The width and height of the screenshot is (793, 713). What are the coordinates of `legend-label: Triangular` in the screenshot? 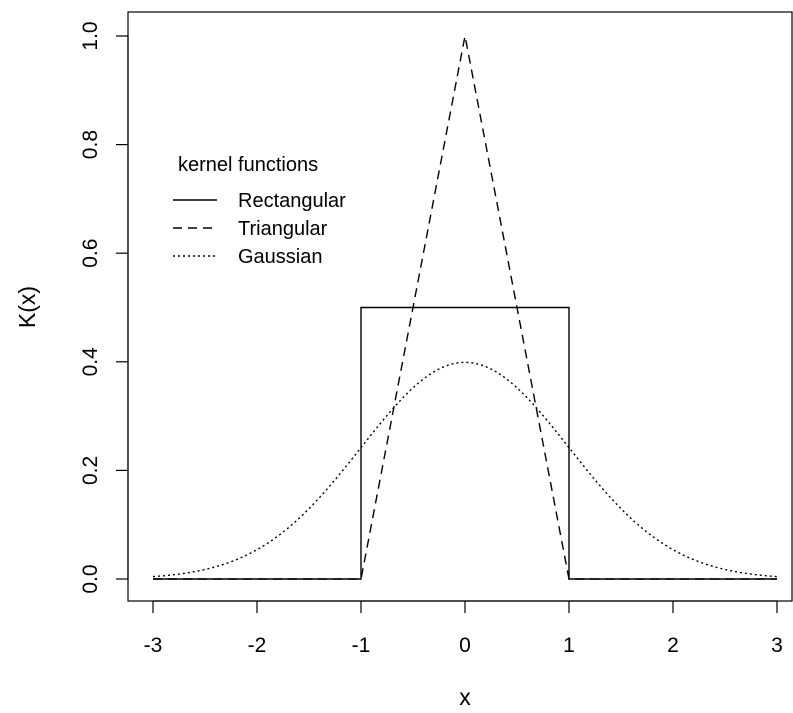 It's located at (283, 229).